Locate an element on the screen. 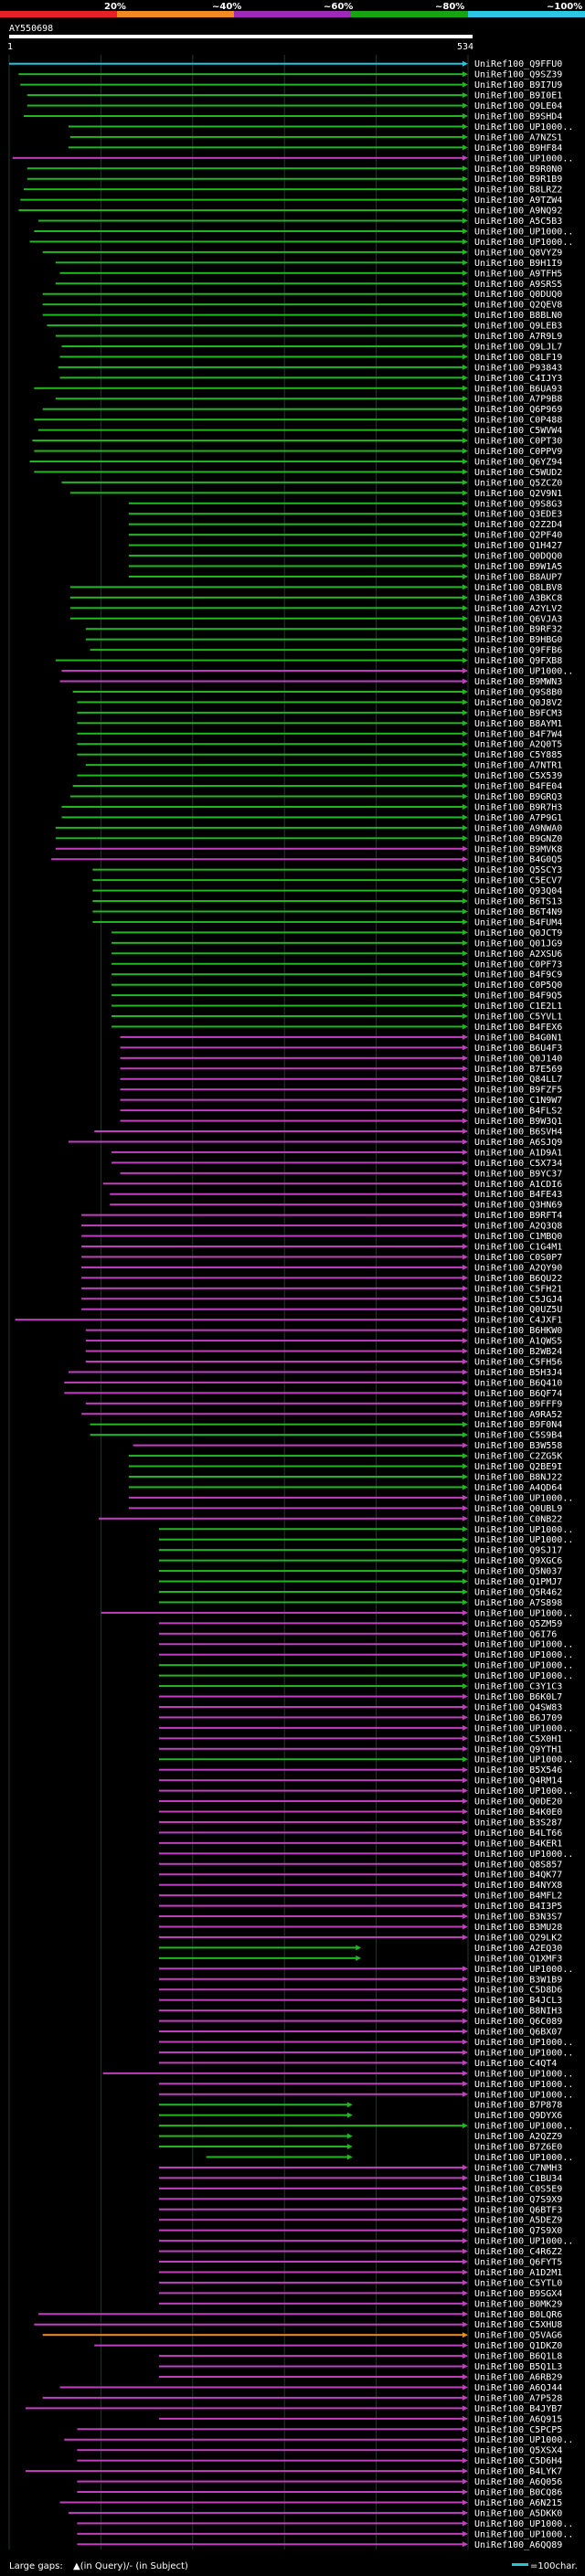 The width and height of the screenshot is (585, 2576). hit-label: UniRef100_A2EQ30 is located at coordinates (518, 1949).